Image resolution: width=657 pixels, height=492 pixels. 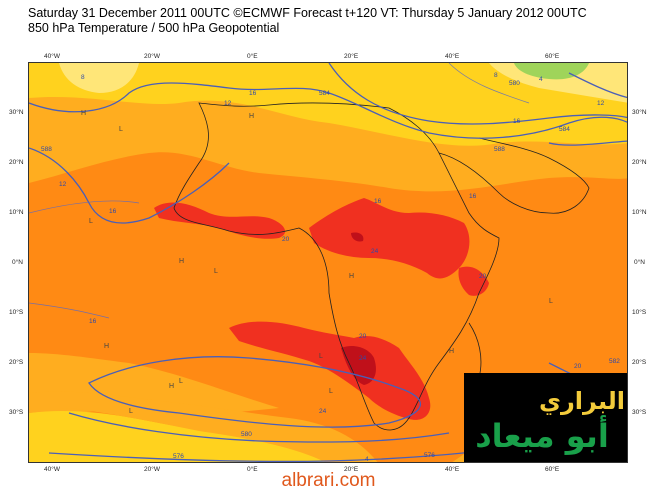 What do you see at coordinates (639, 362) in the screenshot?
I see `lat-label-right: 20°S` at bounding box center [639, 362].